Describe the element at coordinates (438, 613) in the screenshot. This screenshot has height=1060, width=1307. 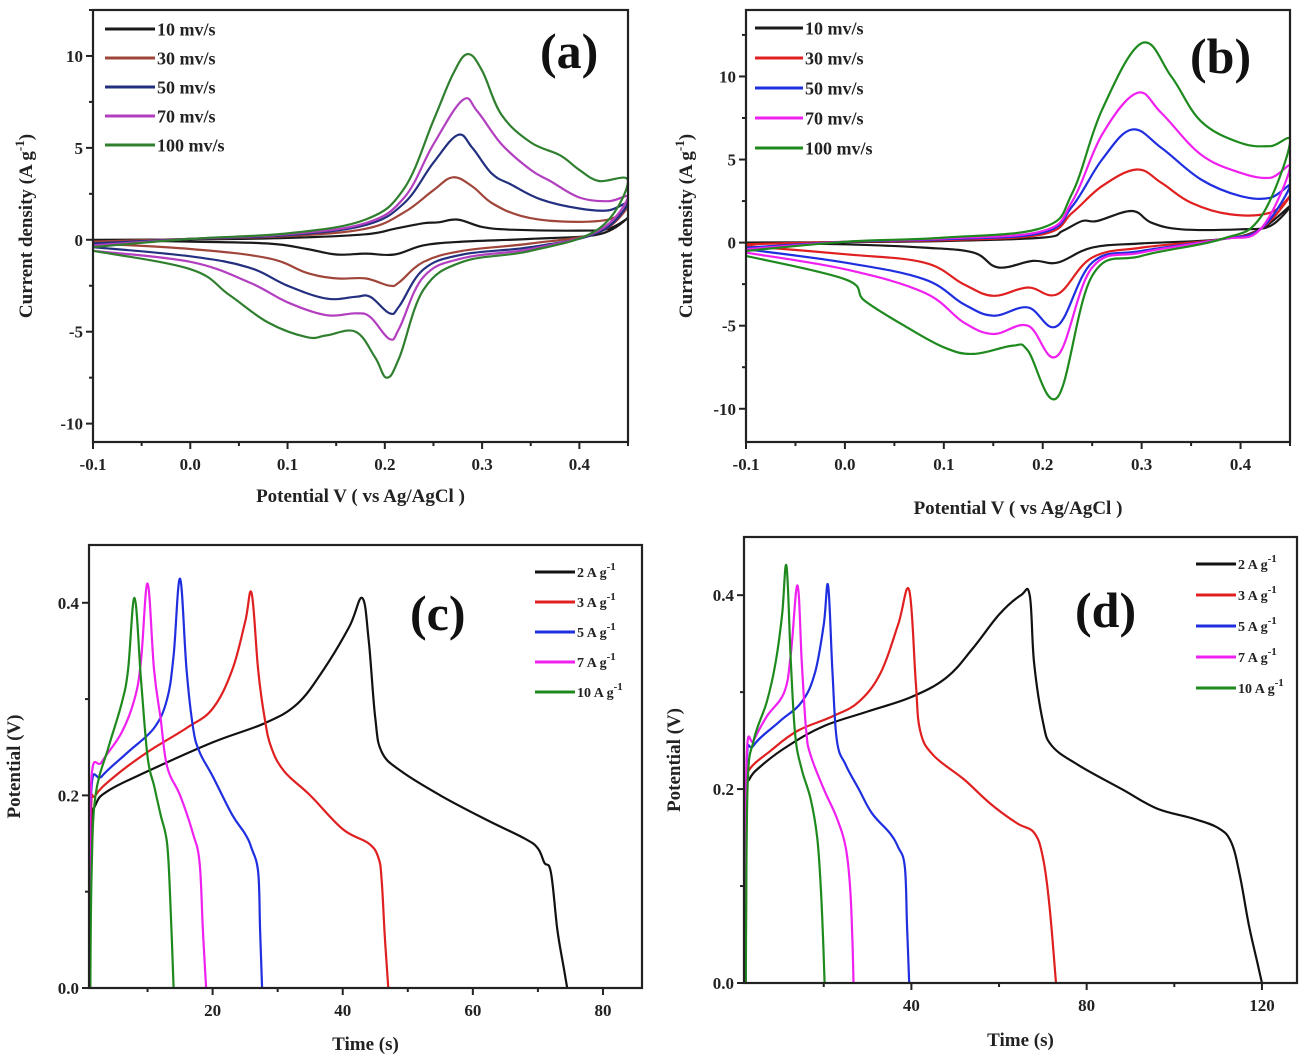
I see `panel-label: (c)` at that location.